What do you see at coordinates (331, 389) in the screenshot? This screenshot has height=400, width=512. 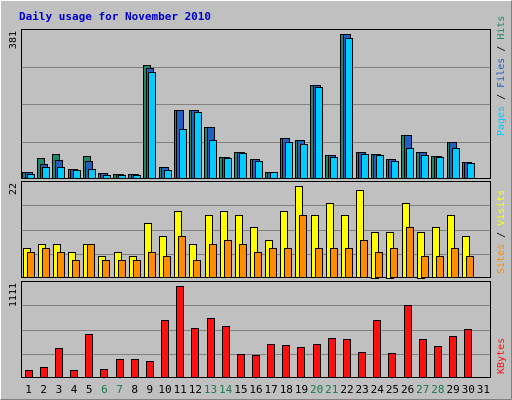 I see `x-tick-label-21: 21` at bounding box center [331, 389].